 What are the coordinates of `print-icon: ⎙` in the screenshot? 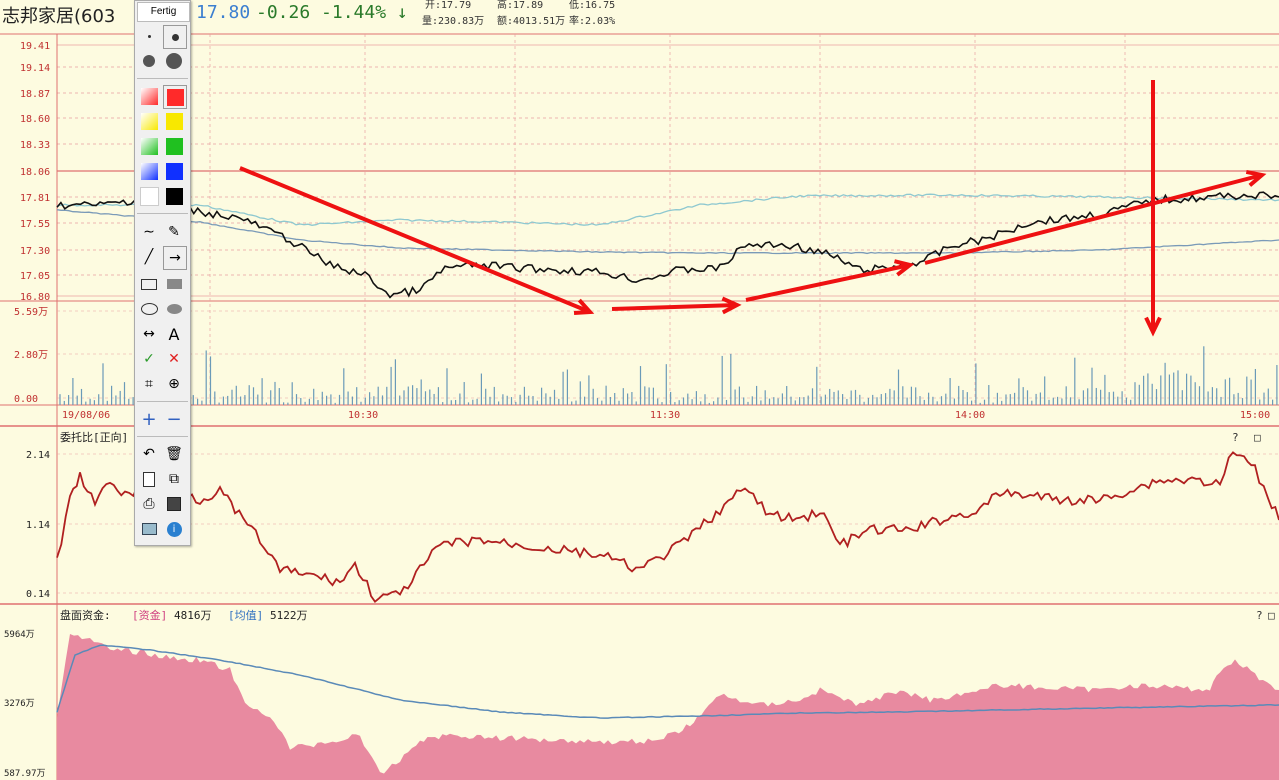 It's located at (149, 504).